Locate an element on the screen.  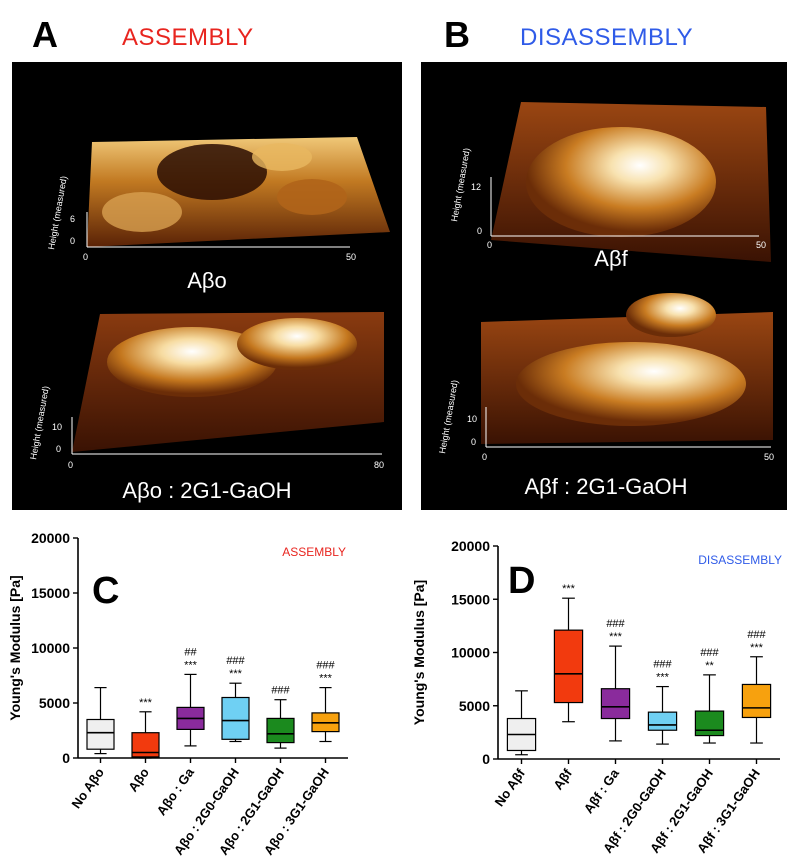
chart1-y-tick-label-2: 10000 is located at coordinates (470, 653).